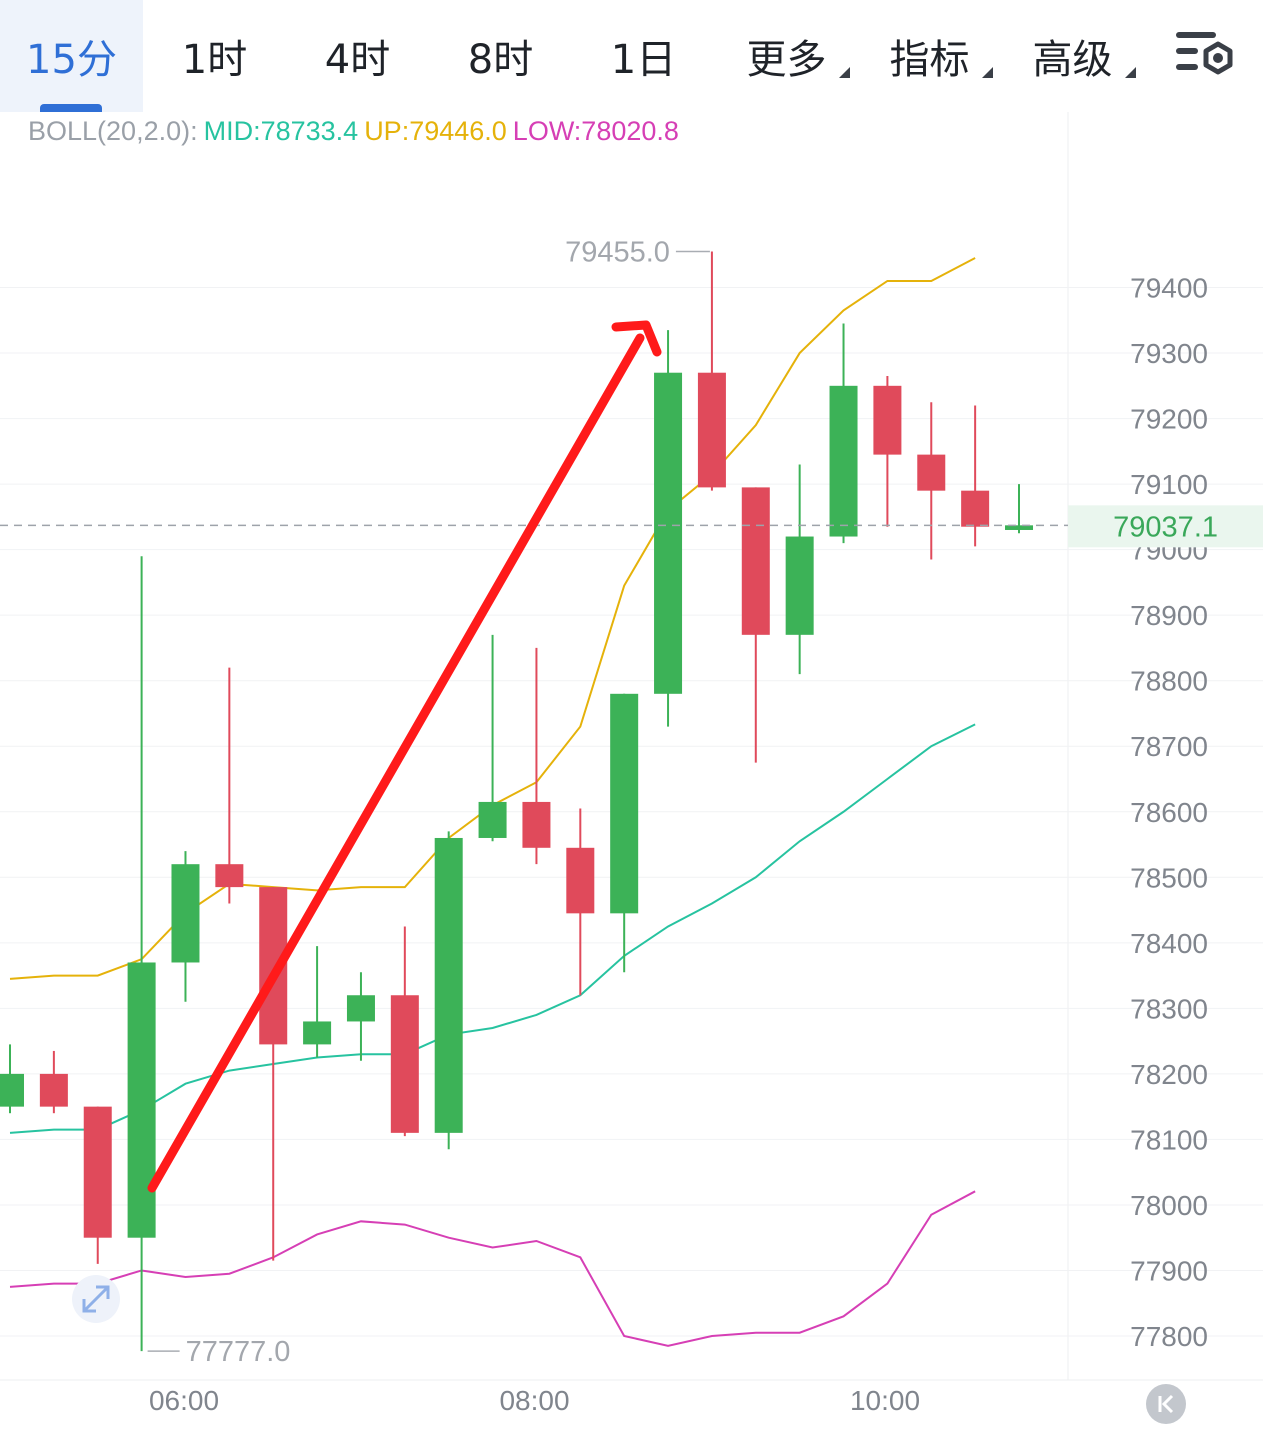  I want to click on timeframe-tab-bar: 15分 1时 4时 8时 1日 更多 指标 高级, so click(631, 56).